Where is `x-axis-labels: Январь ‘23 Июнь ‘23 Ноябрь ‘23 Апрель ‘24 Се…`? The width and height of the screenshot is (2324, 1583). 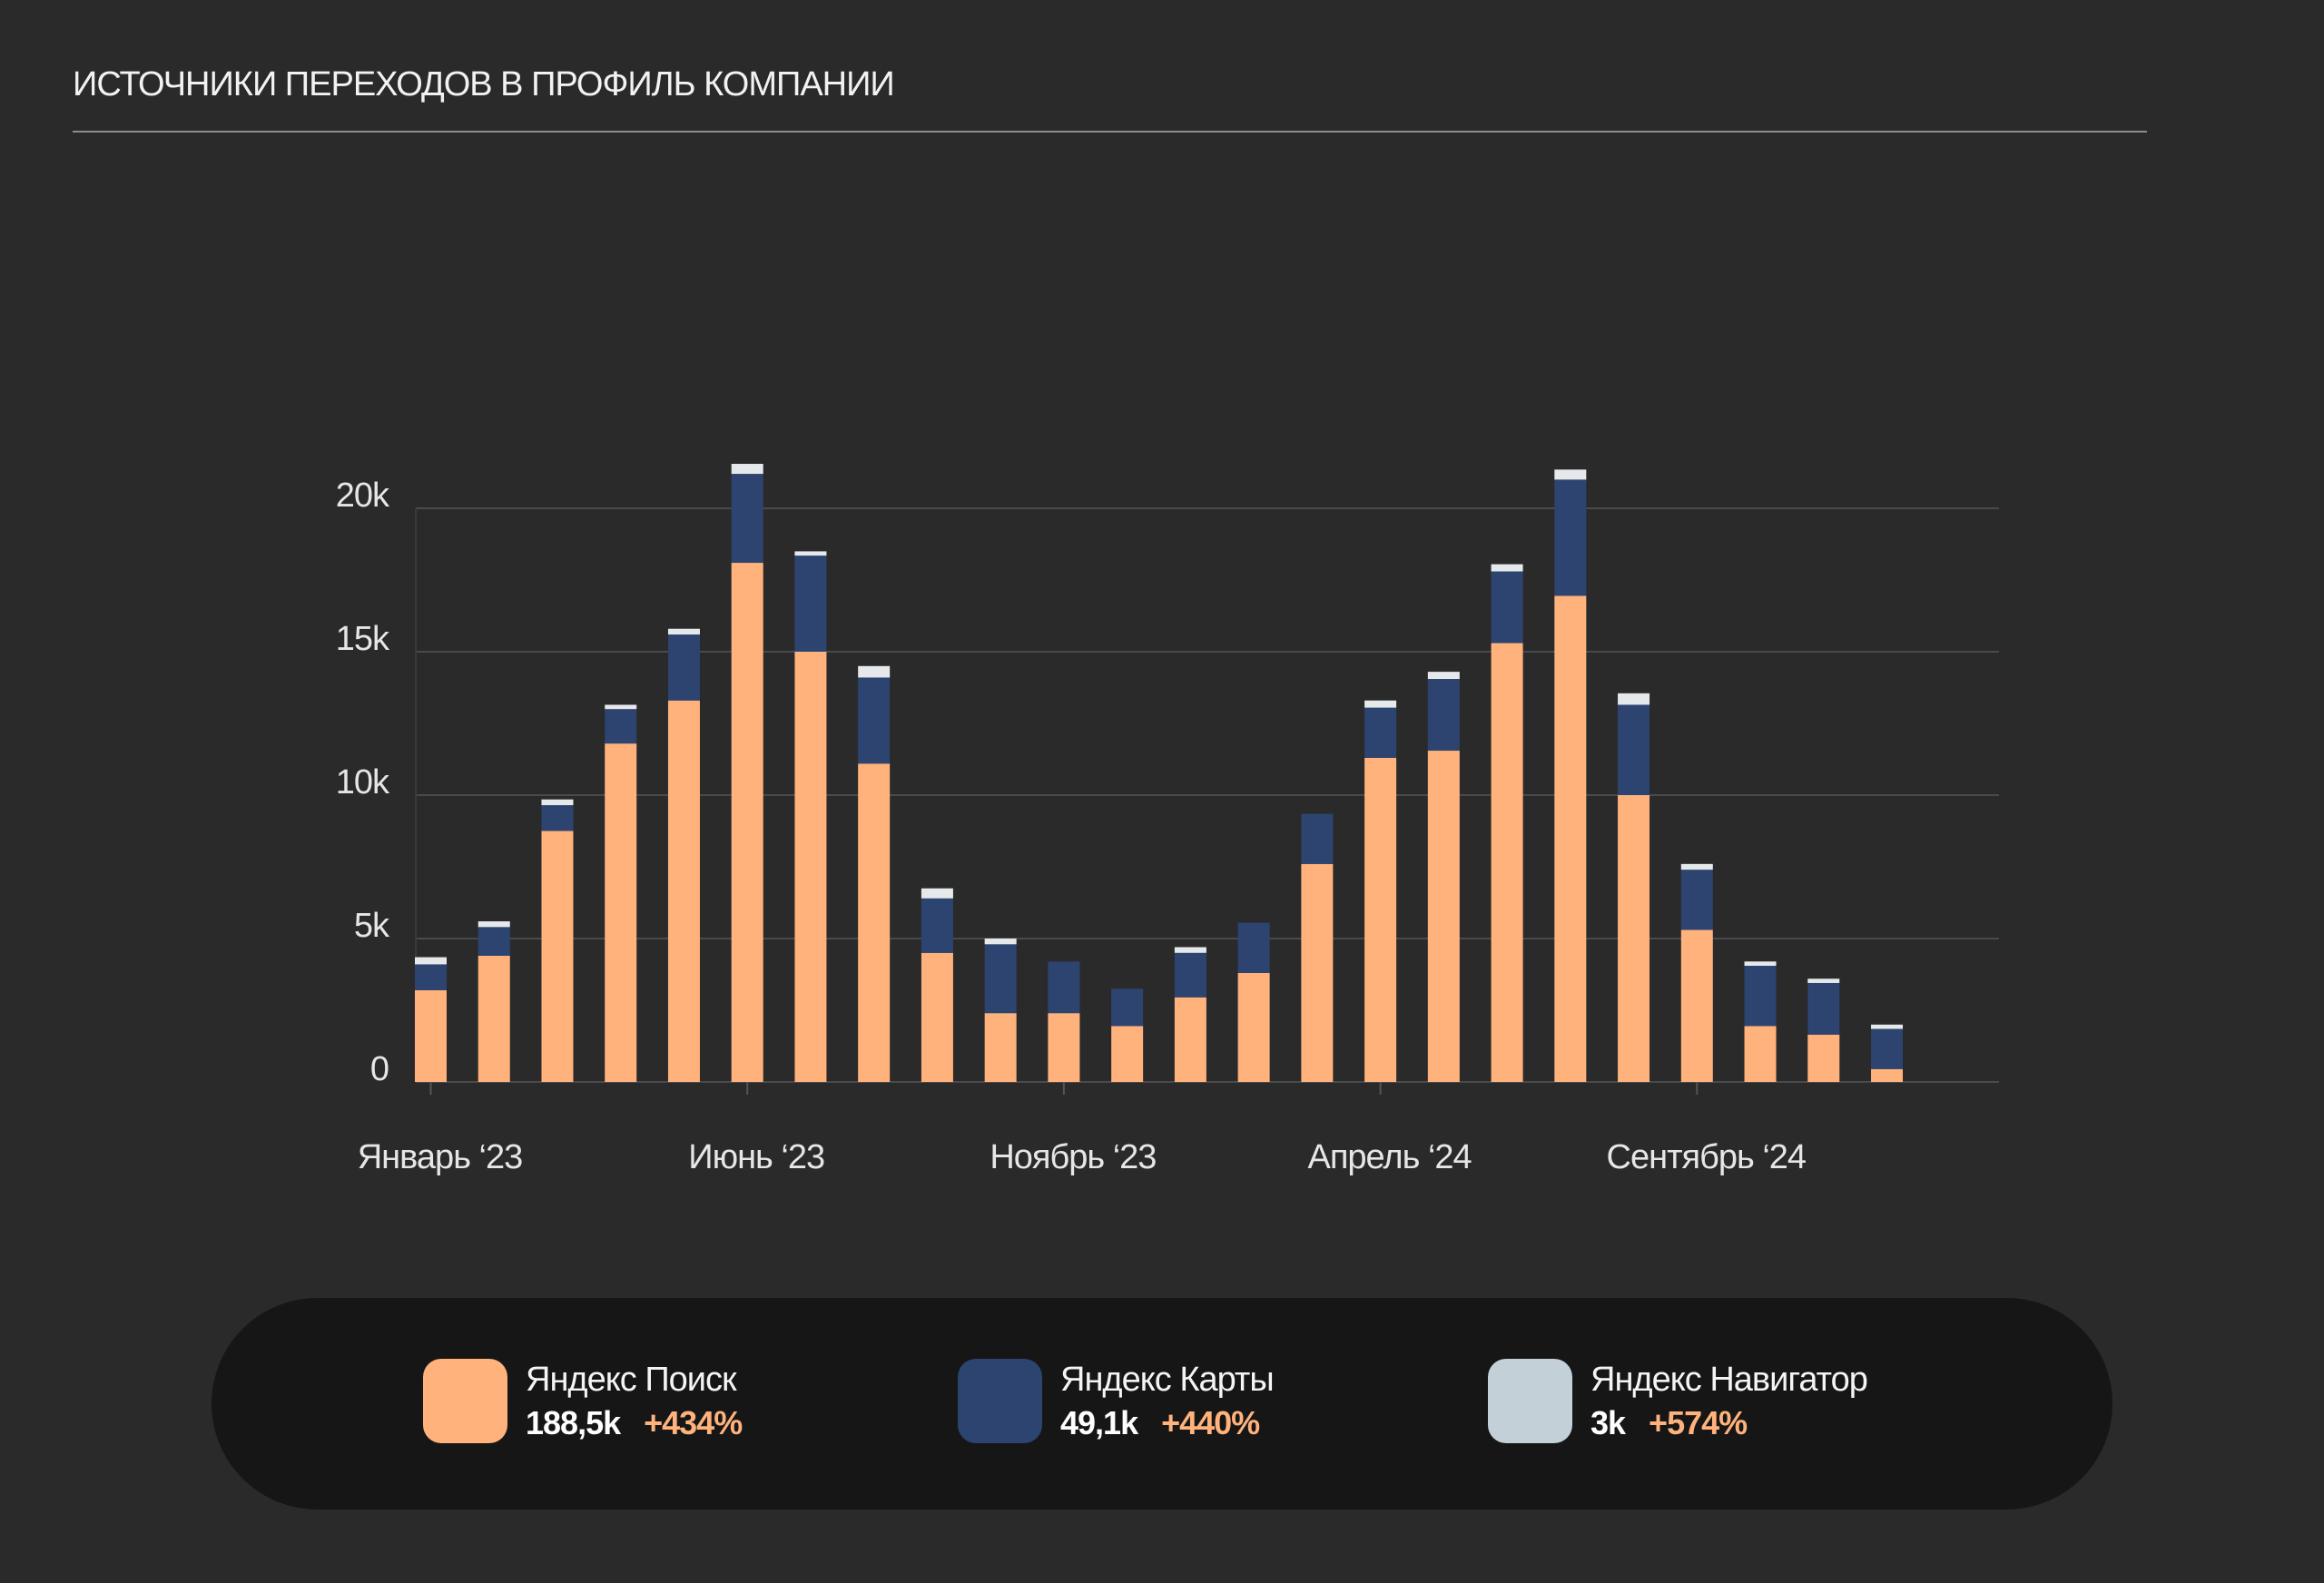
x-axis-labels: Январь ‘23 Июнь ‘23 Ноябрь ‘23 Апрель ‘24 Се… is located at coordinates (1082, 1157).